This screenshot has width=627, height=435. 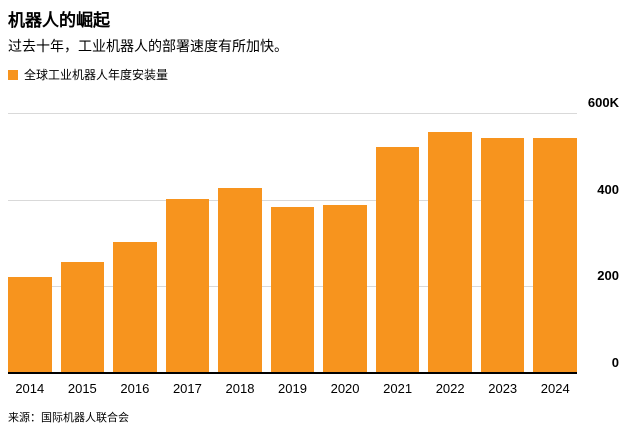 What do you see at coordinates (187, 285) in the screenshot?
I see `bar-2017` at bounding box center [187, 285].